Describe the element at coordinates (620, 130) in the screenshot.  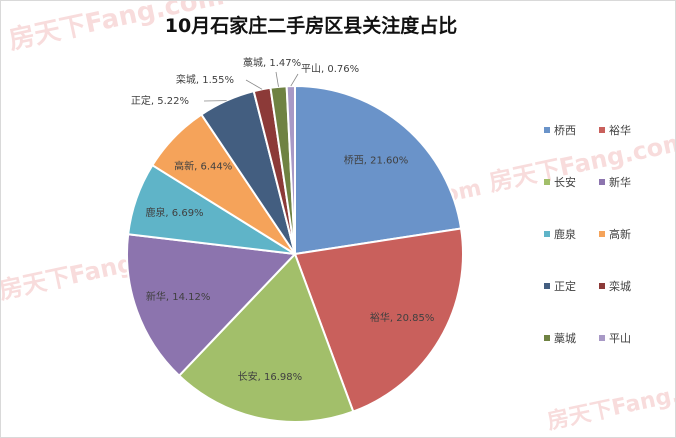
I see `legend-label-2: 裕华` at that location.